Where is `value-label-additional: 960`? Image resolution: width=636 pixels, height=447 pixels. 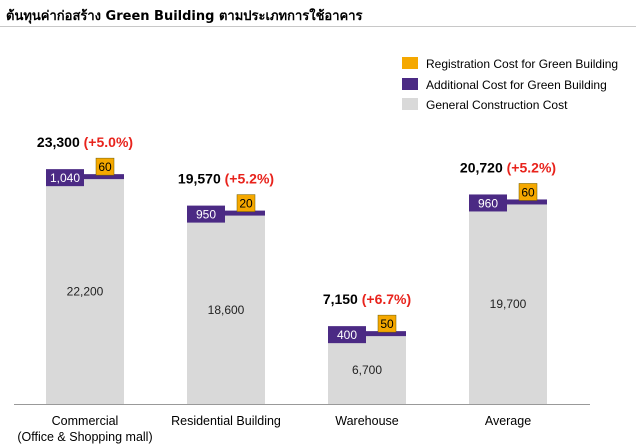 value-label-additional: 960 is located at coordinates (488, 203).